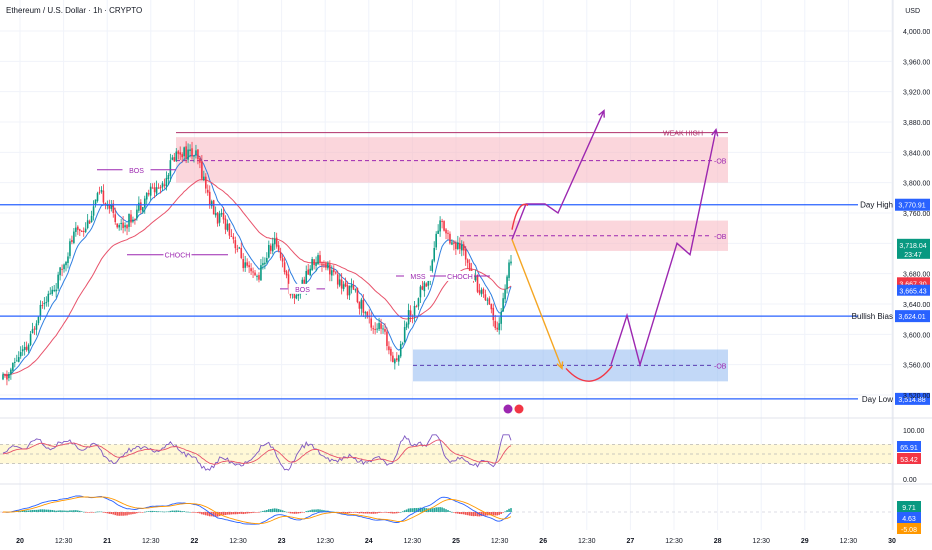  What do you see at coordinates (462, 456) in the screenshot?
I see `rsi-pane: 100.00 0.00 65.91 53.42` at bounding box center [462, 456].